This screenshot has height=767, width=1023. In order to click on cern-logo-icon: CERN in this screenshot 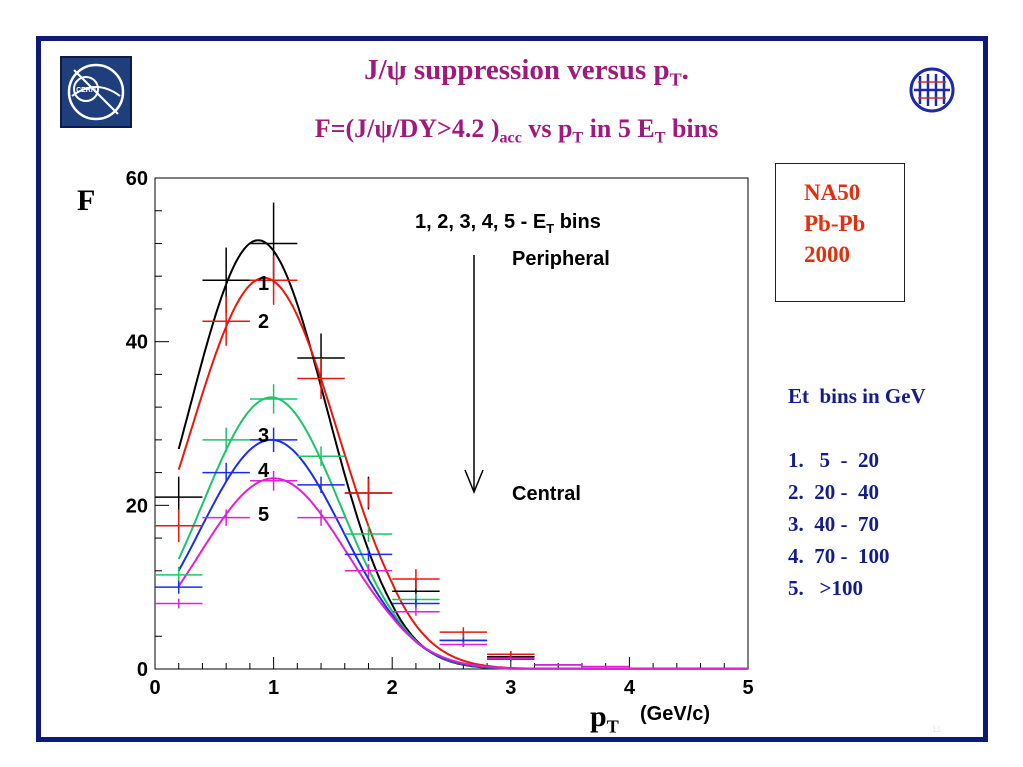, I will do `click(96, 92)`.